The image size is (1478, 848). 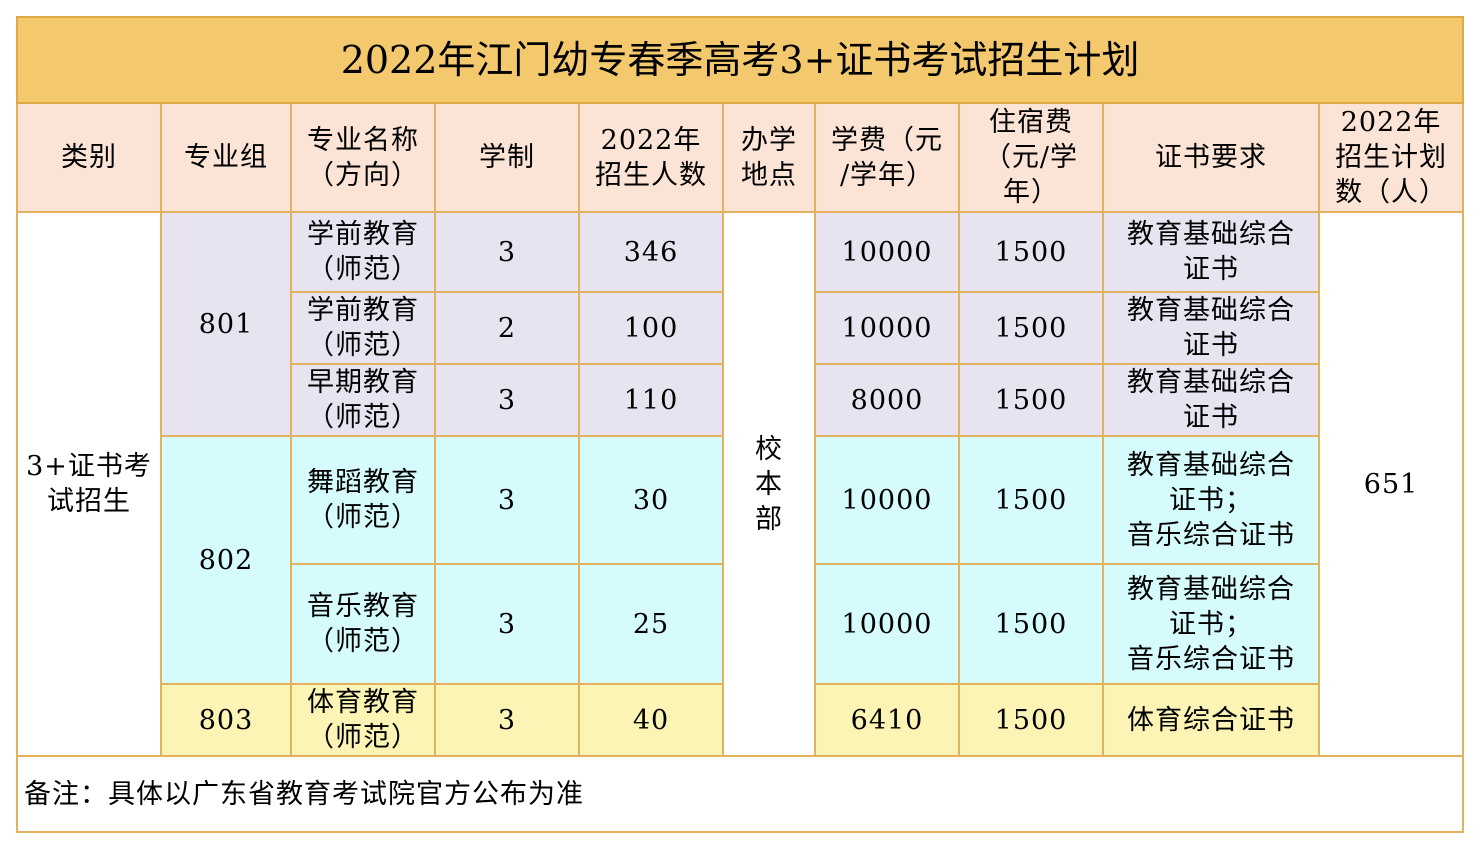 What do you see at coordinates (363, 157) in the screenshot?
I see `header-major: 专业名称 （方向）` at bounding box center [363, 157].